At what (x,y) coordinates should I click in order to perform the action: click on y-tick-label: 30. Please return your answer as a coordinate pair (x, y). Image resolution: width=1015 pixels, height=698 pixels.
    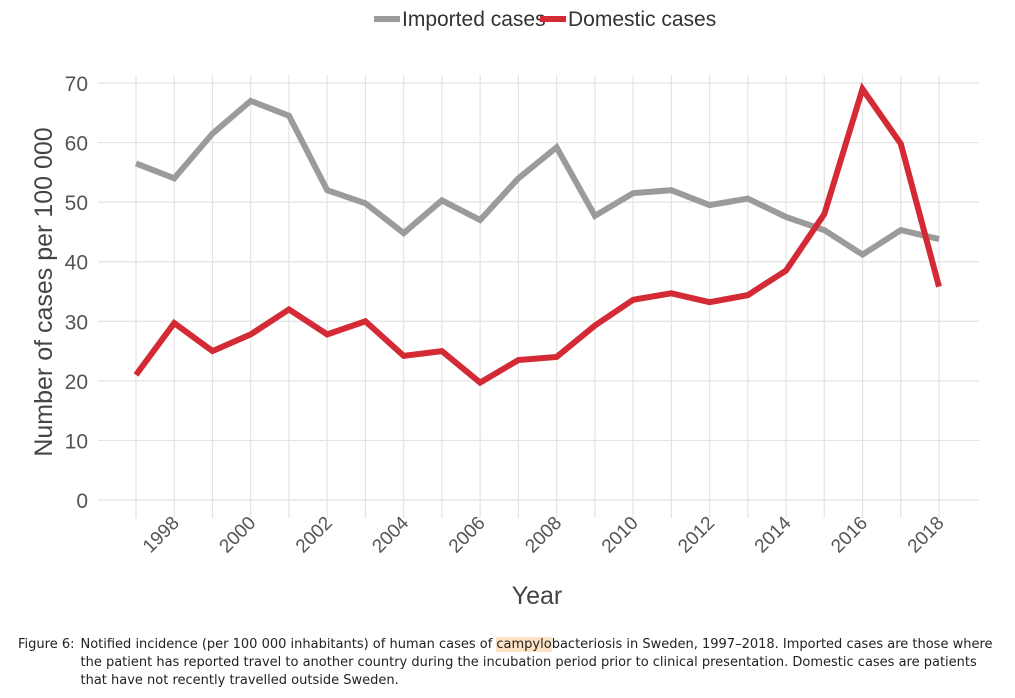
    Looking at the image, I should click on (76, 322).